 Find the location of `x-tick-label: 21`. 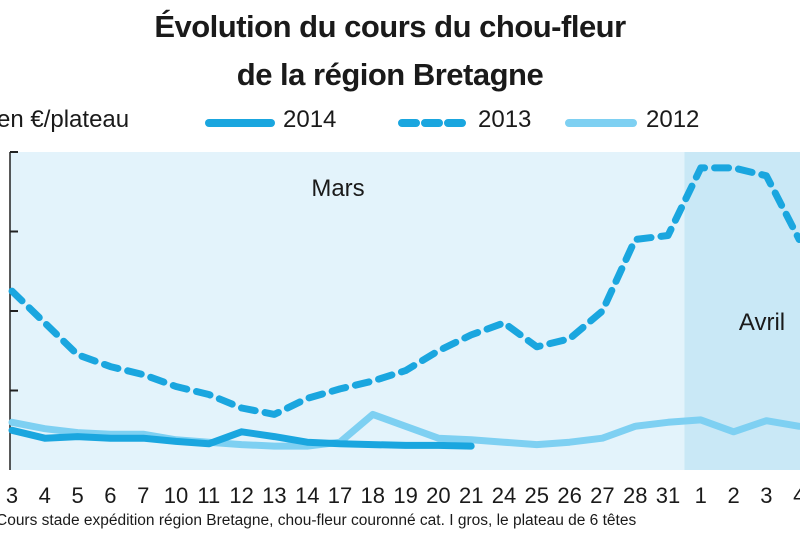

x-tick-label: 21 is located at coordinates (471, 495).